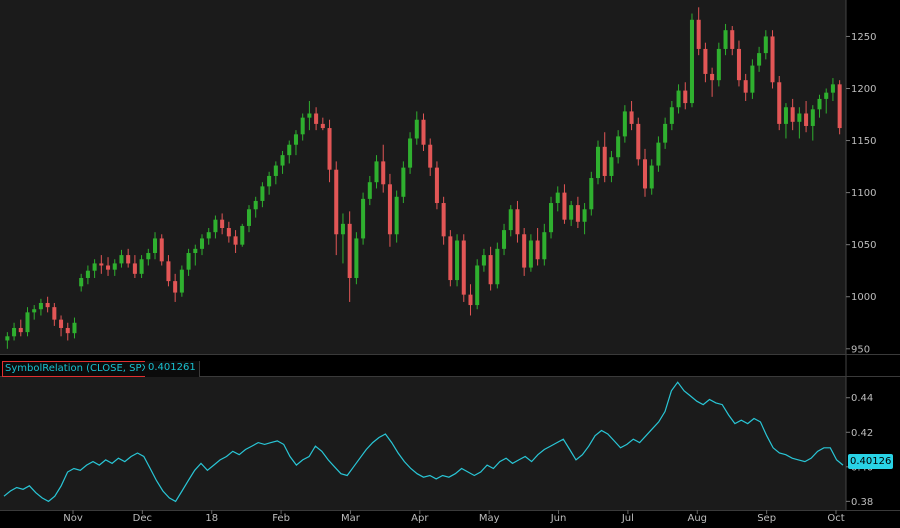  What do you see at coordinates (142, 518) in the screenshot?
I see `time-tick-label: Dec` at bounding box center [142, 518].